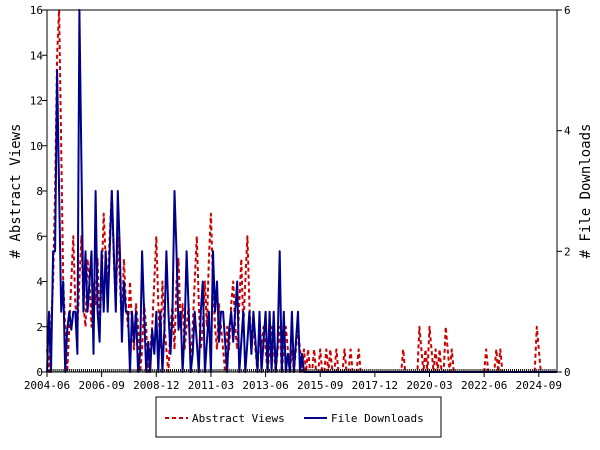 The width and height of the screenshot is (600, 450). What do you see at coordinates (320, 385) in the screenshot?
I see `x-tick-label: 2015-09` at bounding box center [320, 385].